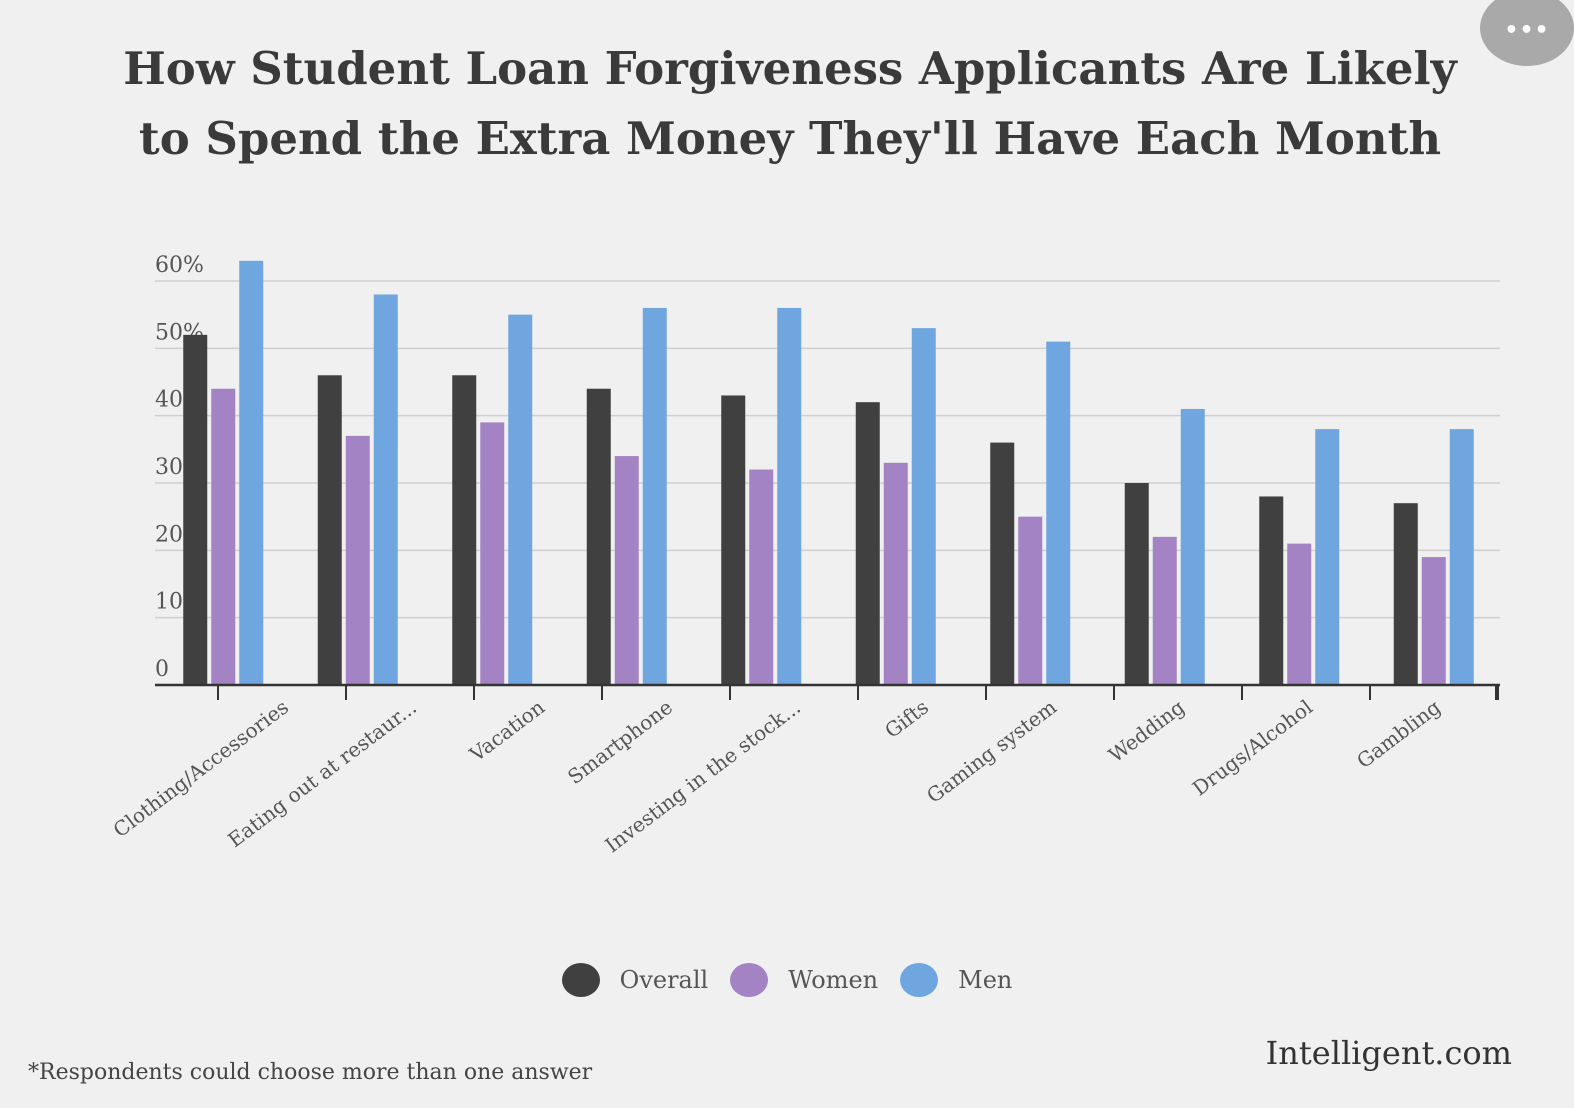 Image resolution: width=1574 pixels, height=1108 pixels. What do you see at coordinates (991, 751) in the screenshot?
I see `x-category-label: Gaming system` at bounding box center [991, 751].